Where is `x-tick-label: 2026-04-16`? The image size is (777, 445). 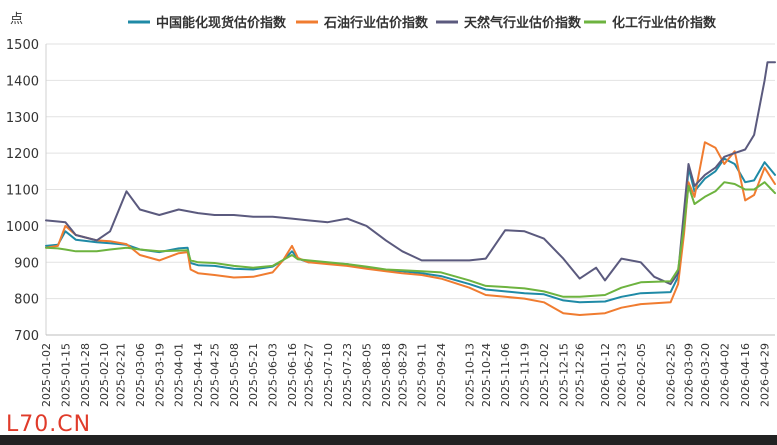
x-tick-label: 2026-04-16 is located at coordinates (745, 375).